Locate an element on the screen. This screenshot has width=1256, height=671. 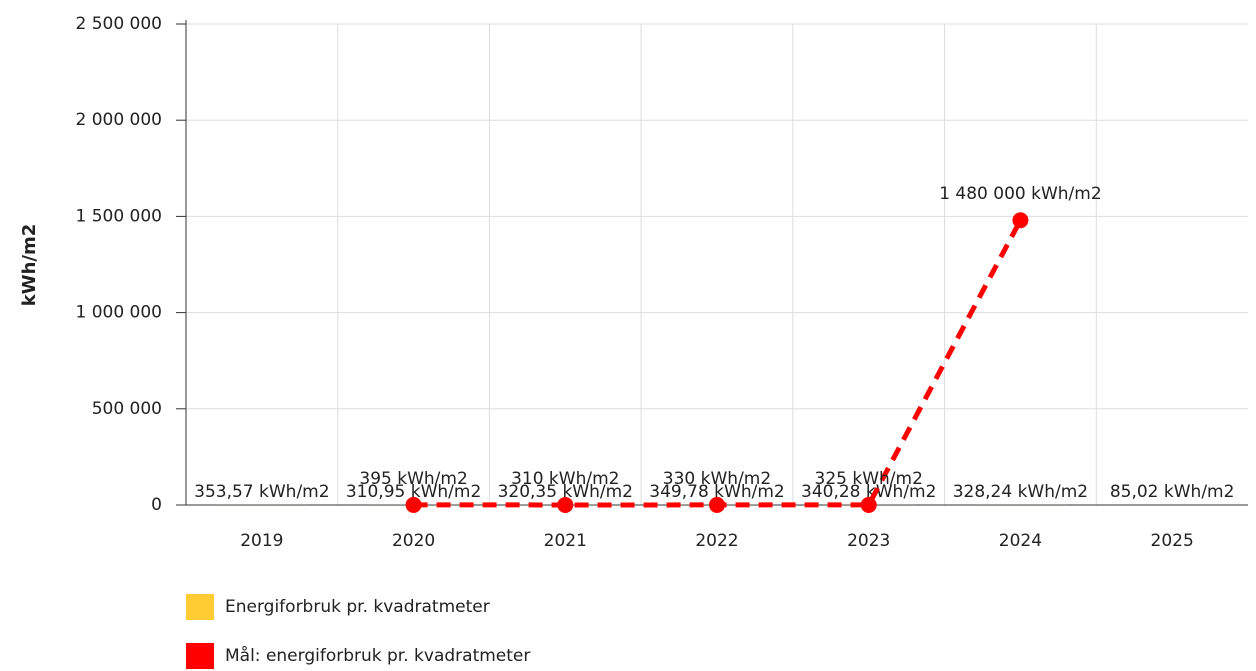
x-tick-label: 2019 is located at coordinates (261, 541).